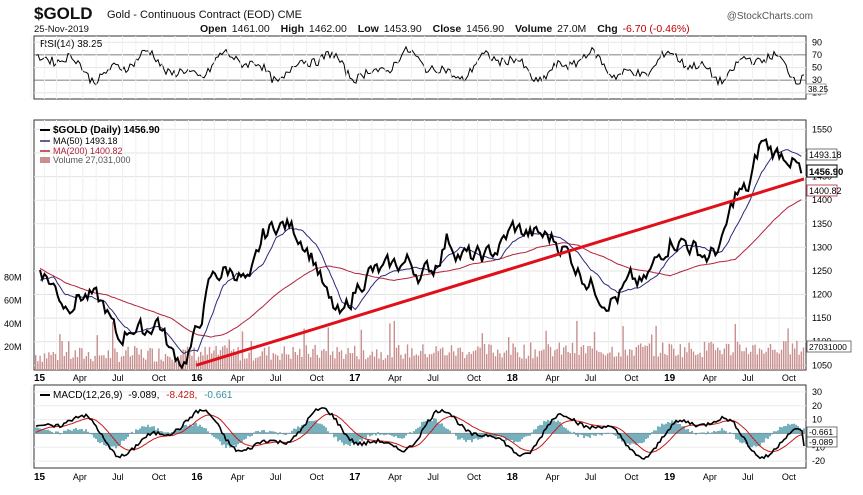  Describe the element at coordinates (292, 29) in the screenshot. I see `high-label: High` at that location.